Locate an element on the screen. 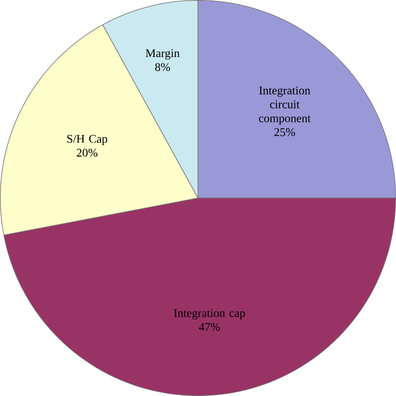  data-label: 47% is located at coordinates (209, 326).